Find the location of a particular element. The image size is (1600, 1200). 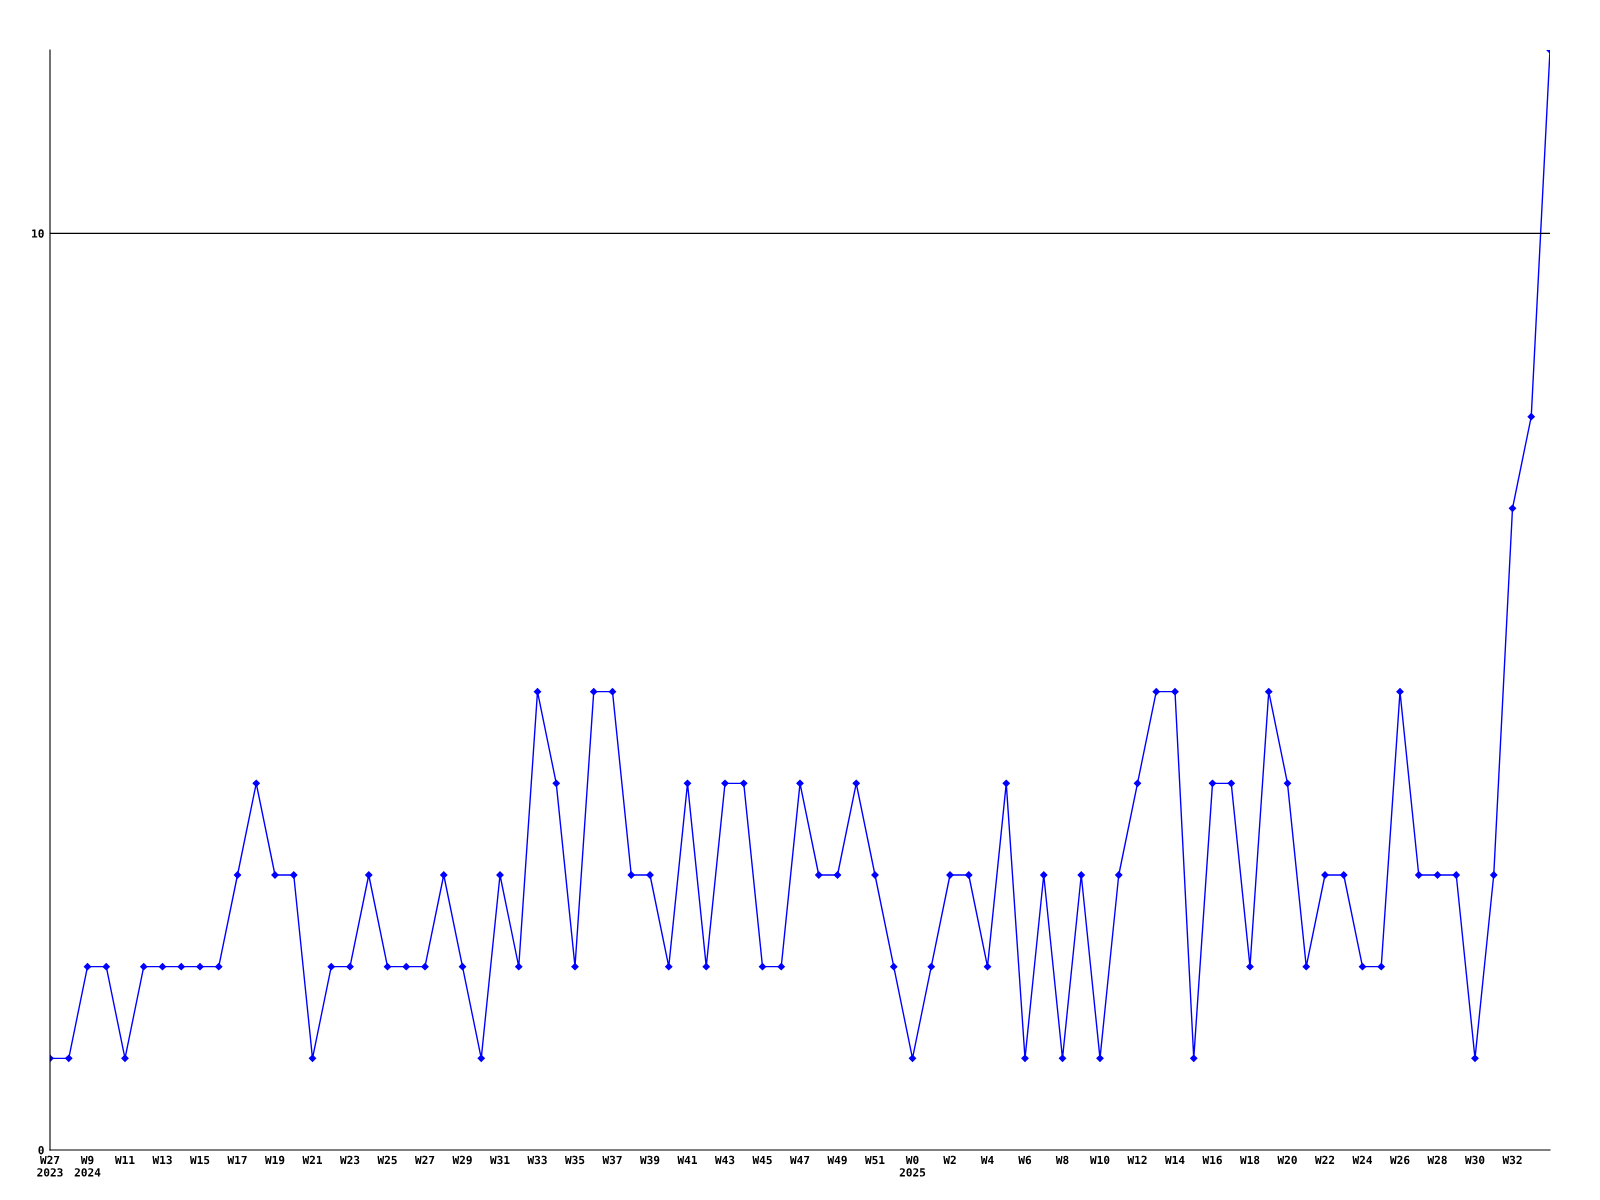

x-tick-label: W37 is located at coordinates (612, 1160).